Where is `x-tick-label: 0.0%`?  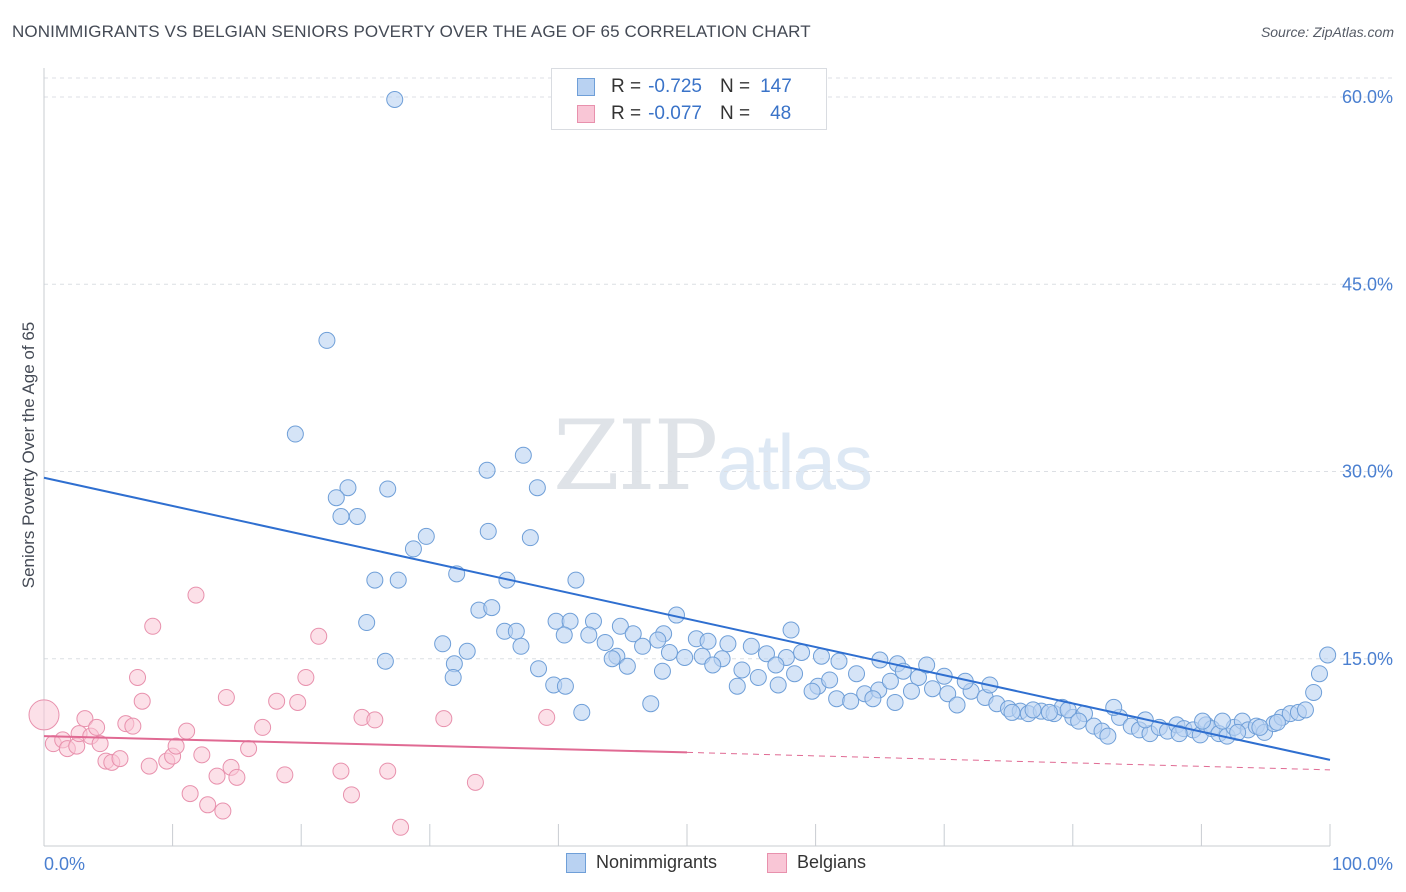 x-tick-label: 0.0% is located at coordinates (64, 864).